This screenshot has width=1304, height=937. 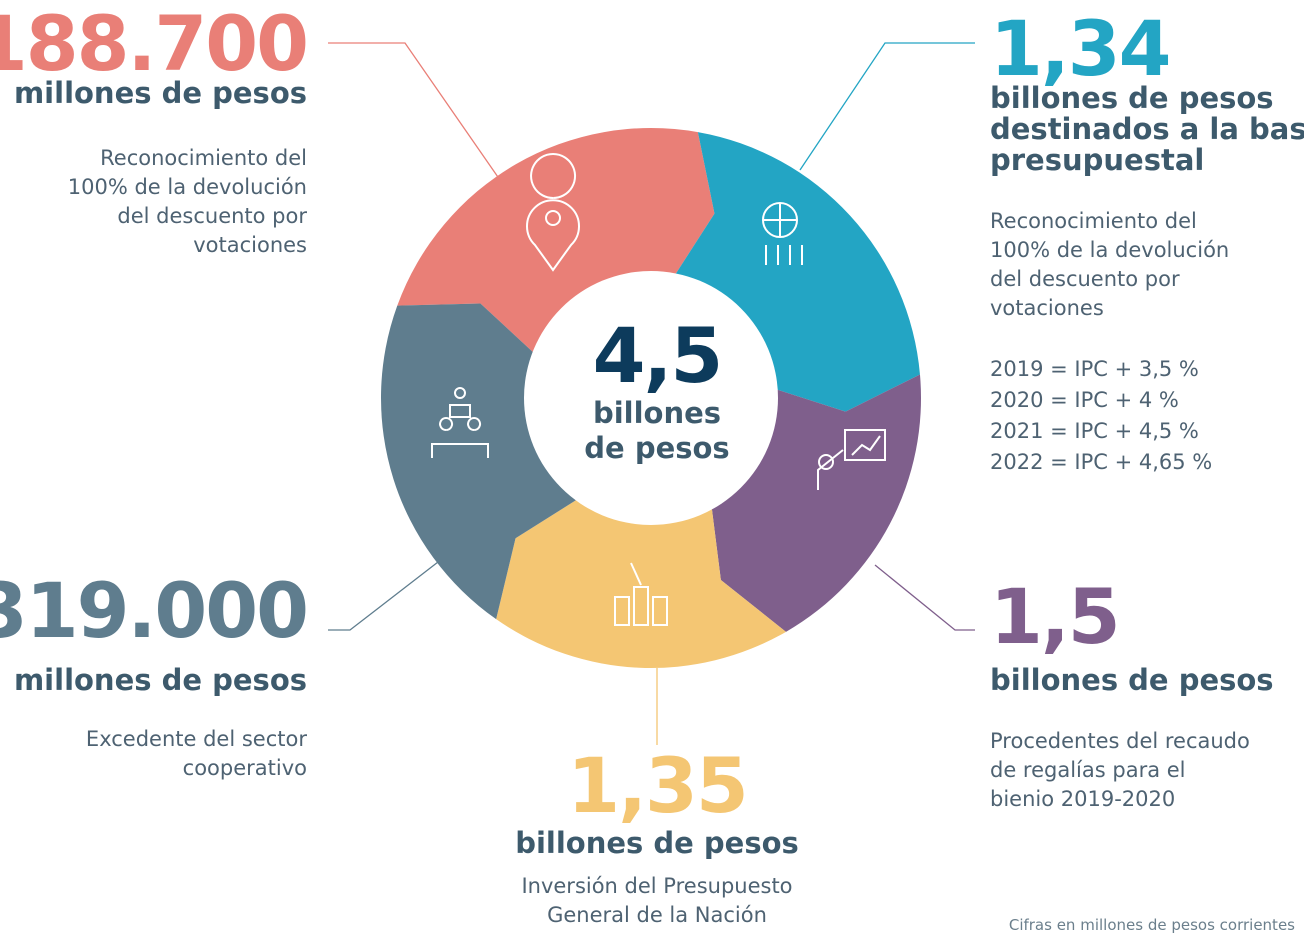 I want to click on item-formula: 2021 = IPC + 4,5 %, so click(x=1094, y=431).